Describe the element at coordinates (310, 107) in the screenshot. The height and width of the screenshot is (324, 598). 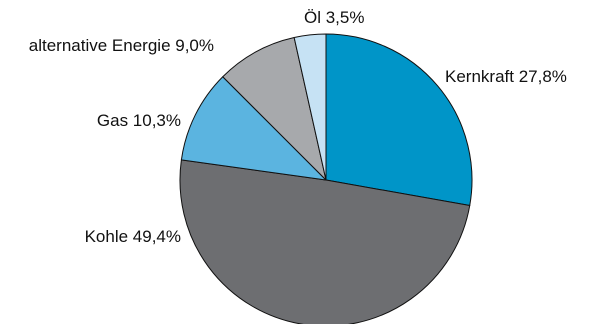
I see `slice-oel` at that location.